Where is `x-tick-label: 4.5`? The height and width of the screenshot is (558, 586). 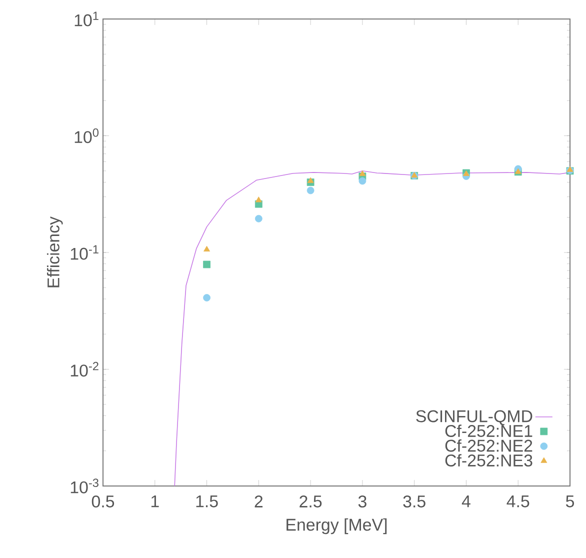
x-tick-label: 4.5 is located at coordinates (518, 502).